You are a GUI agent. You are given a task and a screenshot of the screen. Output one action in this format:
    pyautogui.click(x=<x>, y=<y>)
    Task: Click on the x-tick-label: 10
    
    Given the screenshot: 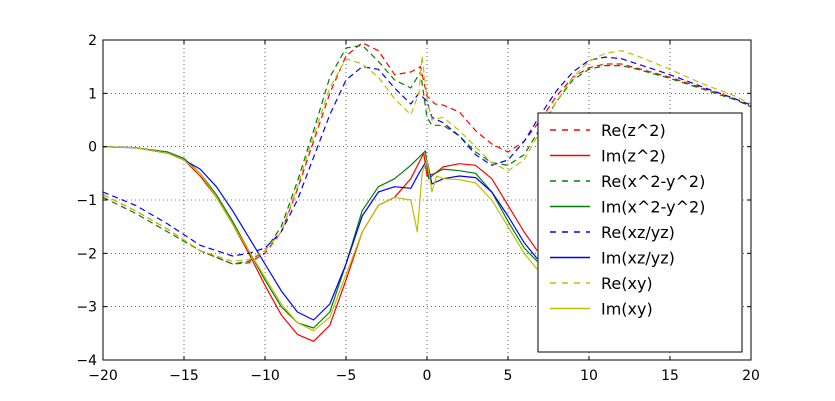 What is the action you would take?
    pyautogui.click(x=589, y=376)
    